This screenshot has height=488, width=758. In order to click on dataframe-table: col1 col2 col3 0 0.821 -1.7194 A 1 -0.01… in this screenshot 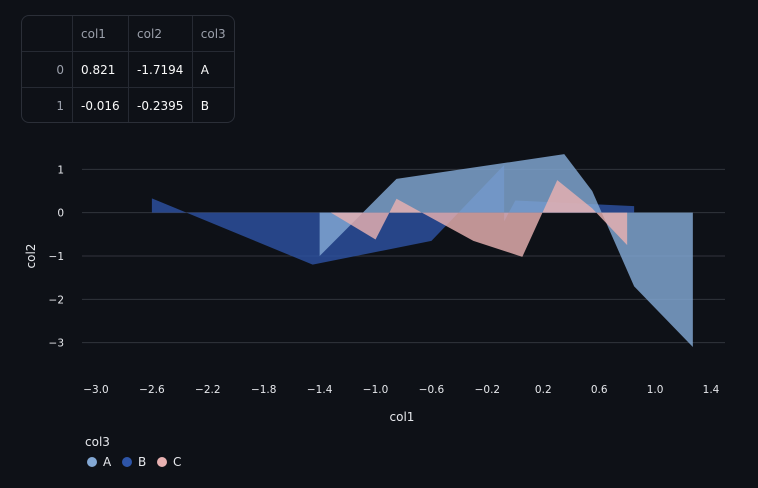, I will do `click(128, 69)`.